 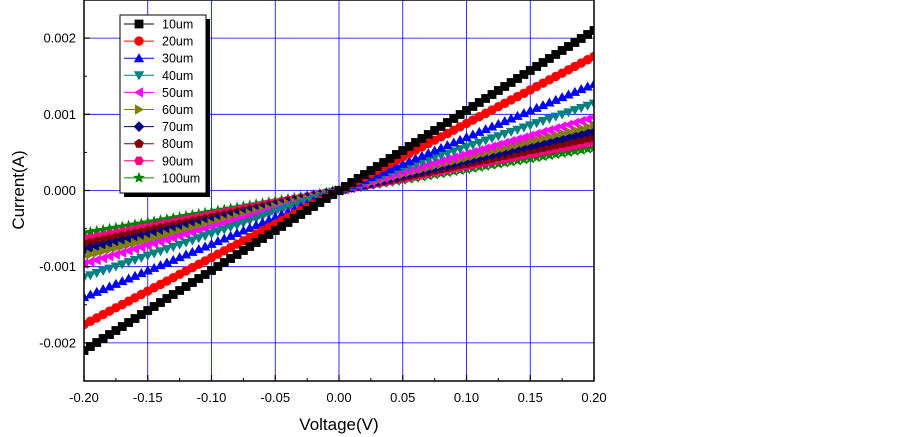 What do you see at coordinates (84, 397) in the screenshot?
I see `x-tick-label: -0.20` at bounding box center [84, 397].